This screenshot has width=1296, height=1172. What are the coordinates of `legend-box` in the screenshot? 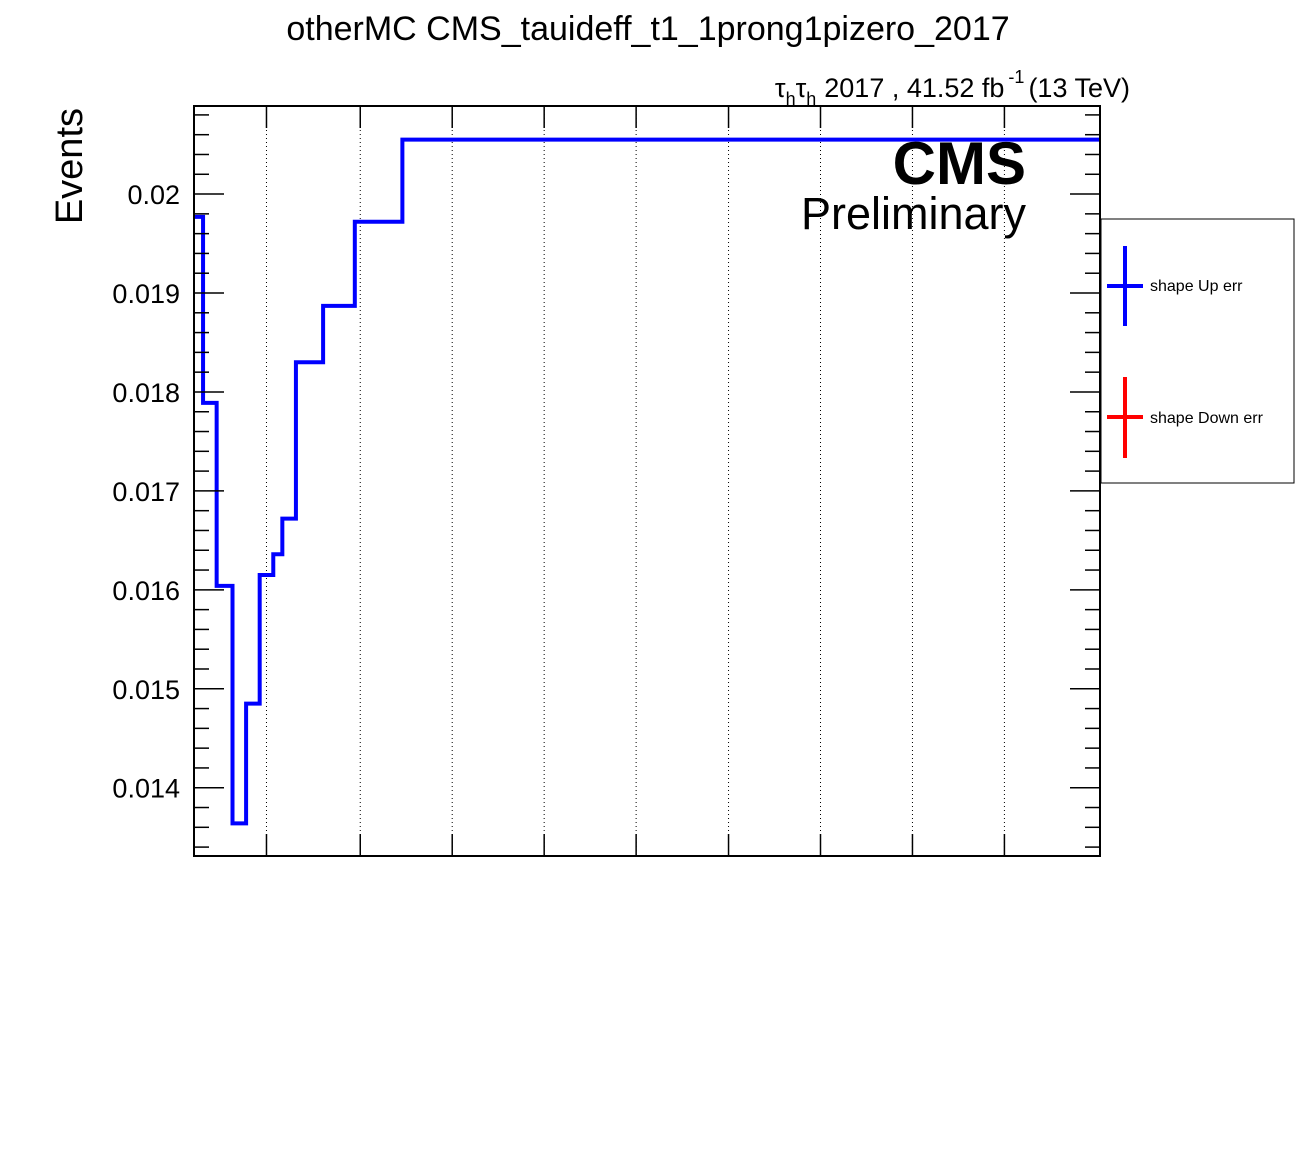 It's located at (1197, 351).